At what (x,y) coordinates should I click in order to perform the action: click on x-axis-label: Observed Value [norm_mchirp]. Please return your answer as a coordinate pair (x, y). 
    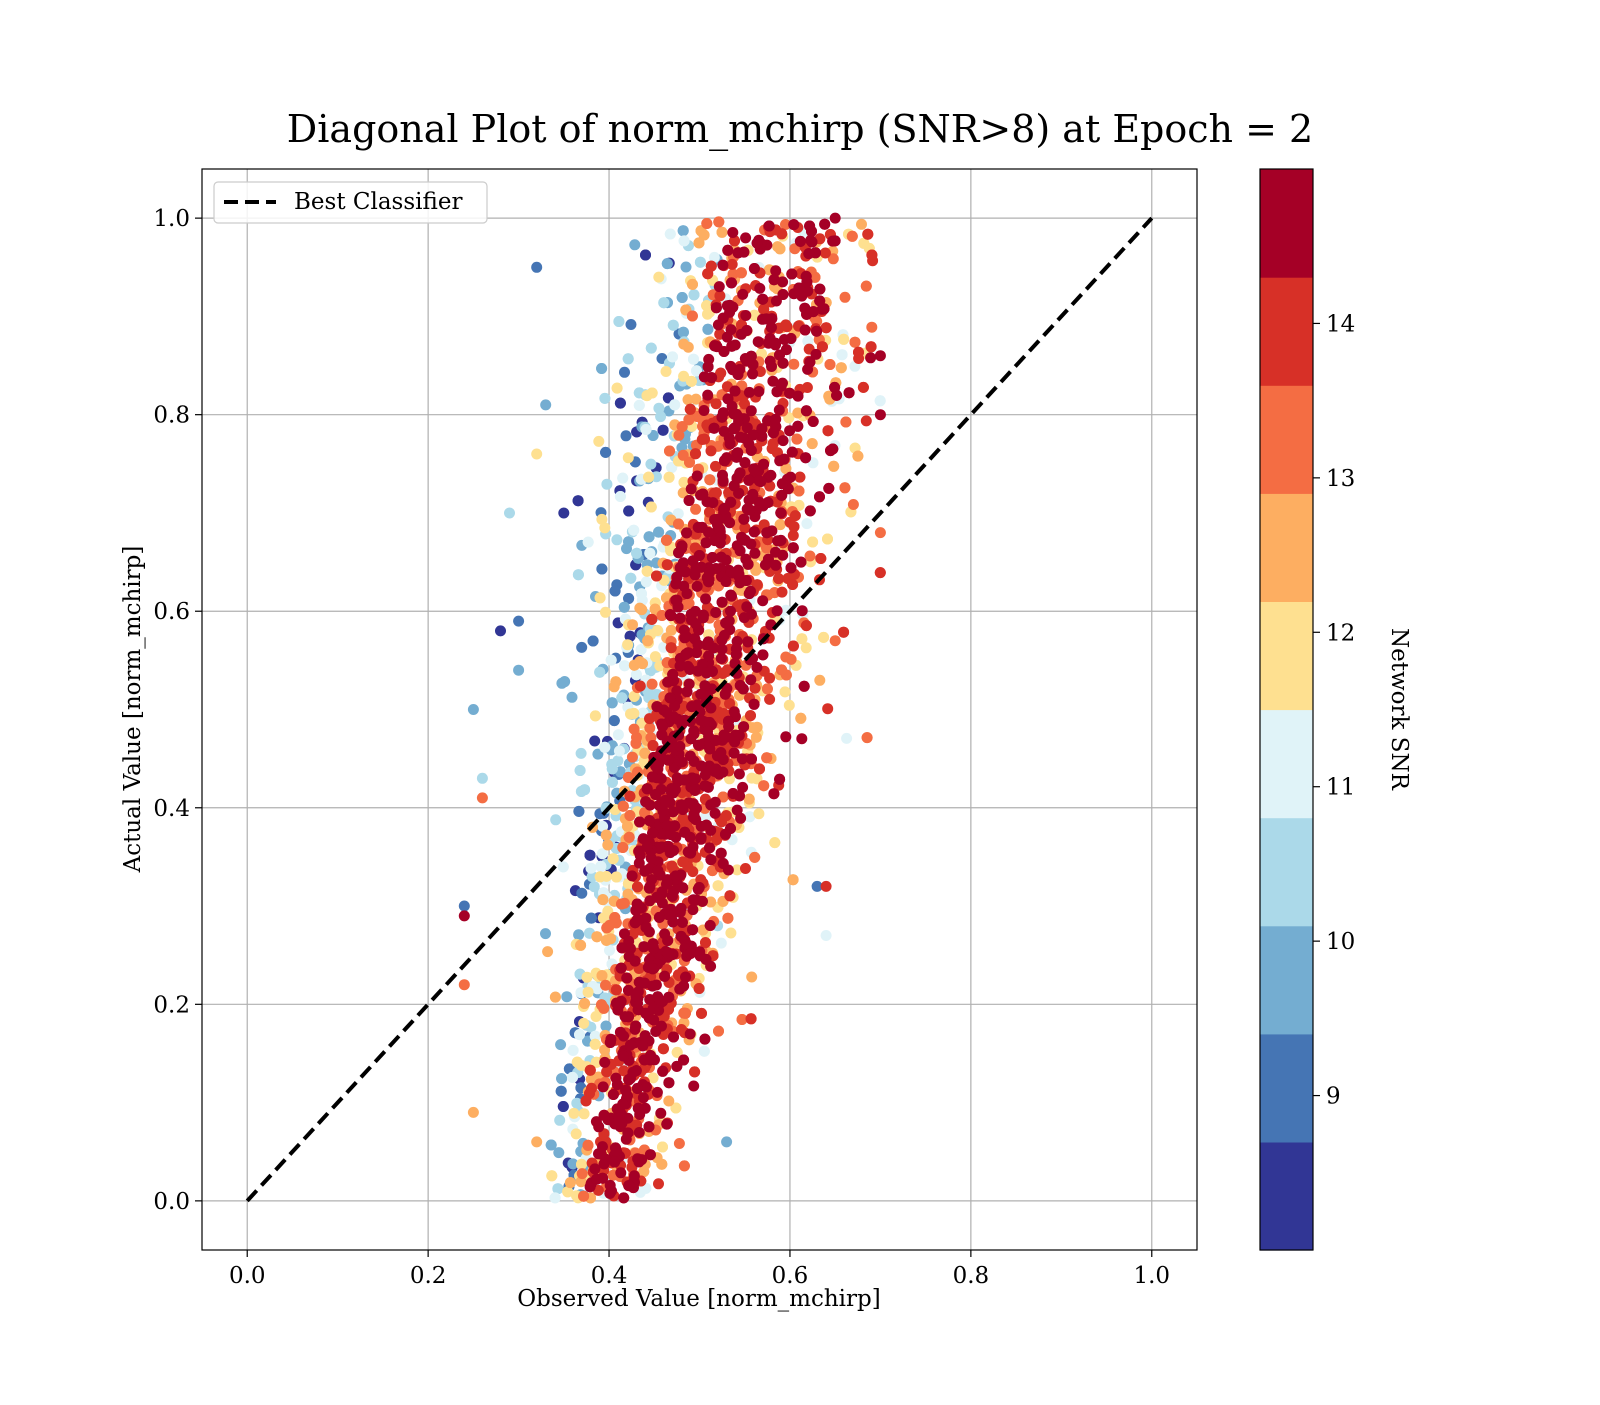
    Looking at the image, I should click on (698, 1299).